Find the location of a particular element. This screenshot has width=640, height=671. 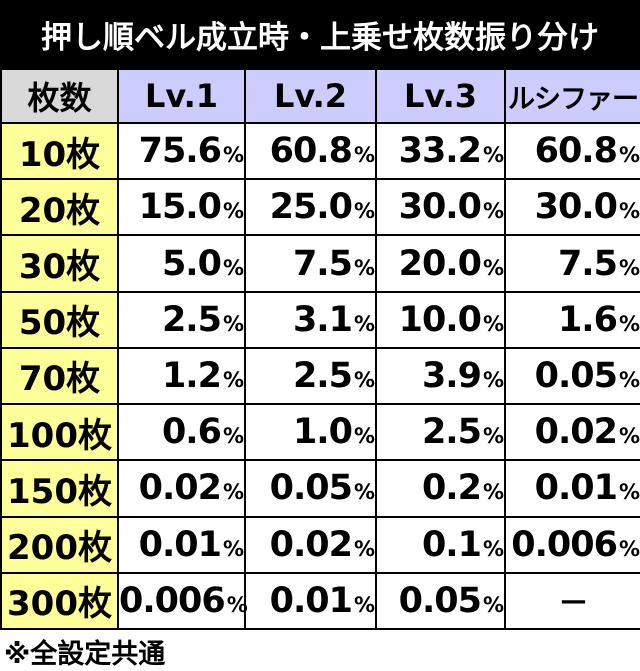

footnote: ※全設定共通 is located at coordinates (85, 654).